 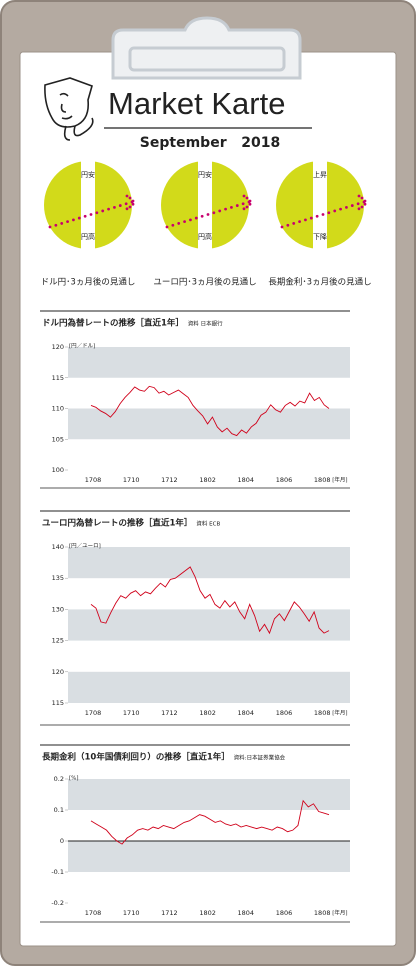 I want to click on chart-title: 長期金利（10年国債利回り）の推移［直近1年］, so click(x=136, y=757).